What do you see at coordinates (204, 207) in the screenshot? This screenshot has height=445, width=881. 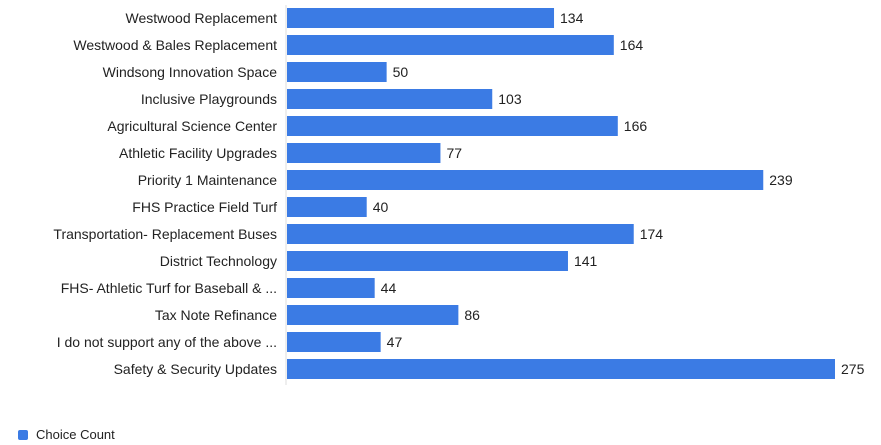 I see `category-label: FHS Practice Field Turf` at bounding box center [204, 207].